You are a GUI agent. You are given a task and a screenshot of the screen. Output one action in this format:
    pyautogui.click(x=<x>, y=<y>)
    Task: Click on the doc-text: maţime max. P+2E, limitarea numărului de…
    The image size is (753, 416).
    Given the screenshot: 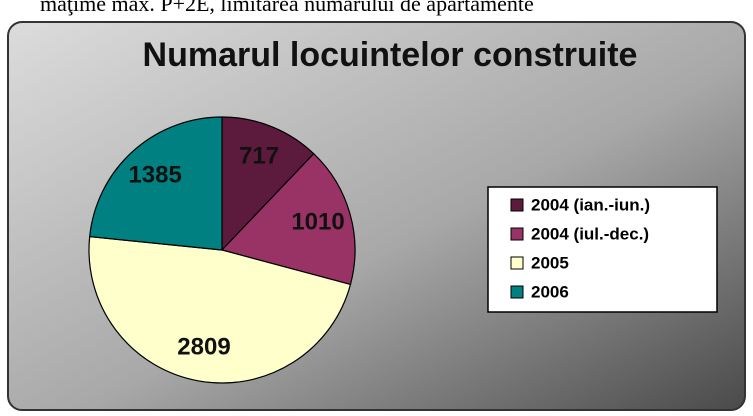 What is the action you would take?
    pyautogui.click(x=287, y=8)
    